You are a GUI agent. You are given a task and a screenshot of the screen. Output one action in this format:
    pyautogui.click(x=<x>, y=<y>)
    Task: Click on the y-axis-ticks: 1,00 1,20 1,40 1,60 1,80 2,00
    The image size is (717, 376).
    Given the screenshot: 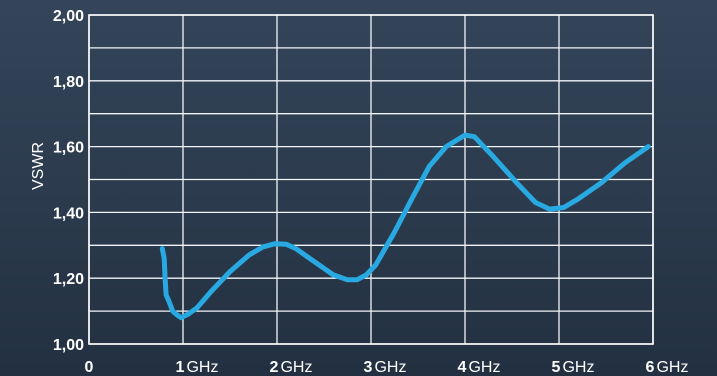 What is the action you would take?
    pyautogui.click(x=68, y=181)
    